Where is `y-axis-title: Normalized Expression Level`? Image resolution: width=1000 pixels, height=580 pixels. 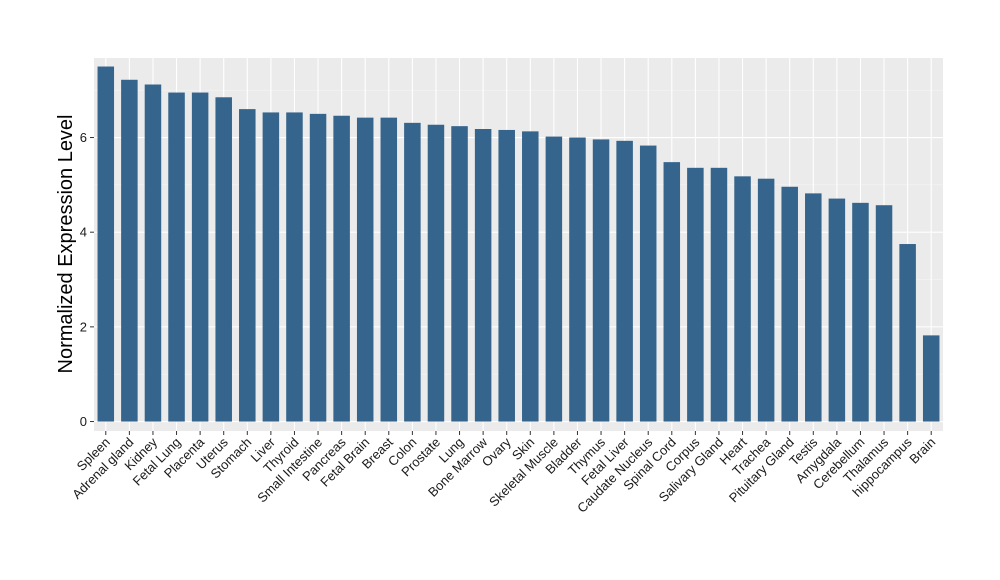
y-axis-title: Normalized Expression Level is located at coordinates (66, 243).